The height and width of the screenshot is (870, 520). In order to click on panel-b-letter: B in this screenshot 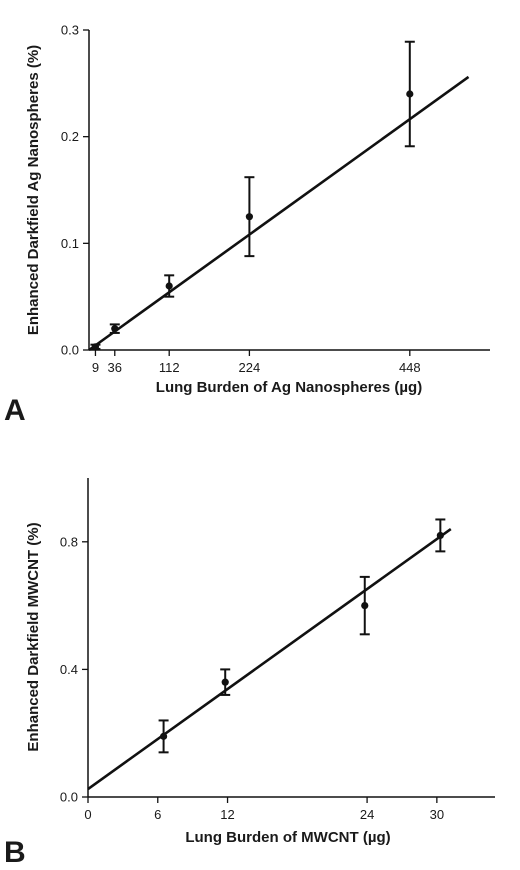, I will do `click(15, 852)`.